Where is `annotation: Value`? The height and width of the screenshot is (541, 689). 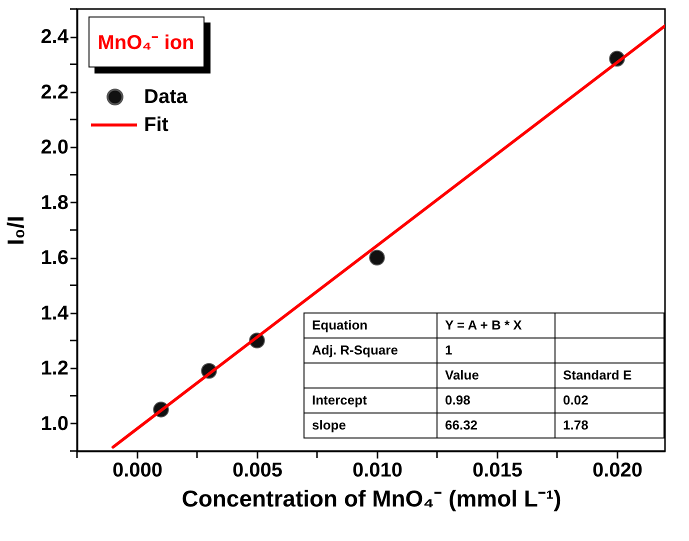
annotation: Value is located at coordinates (462, 375).